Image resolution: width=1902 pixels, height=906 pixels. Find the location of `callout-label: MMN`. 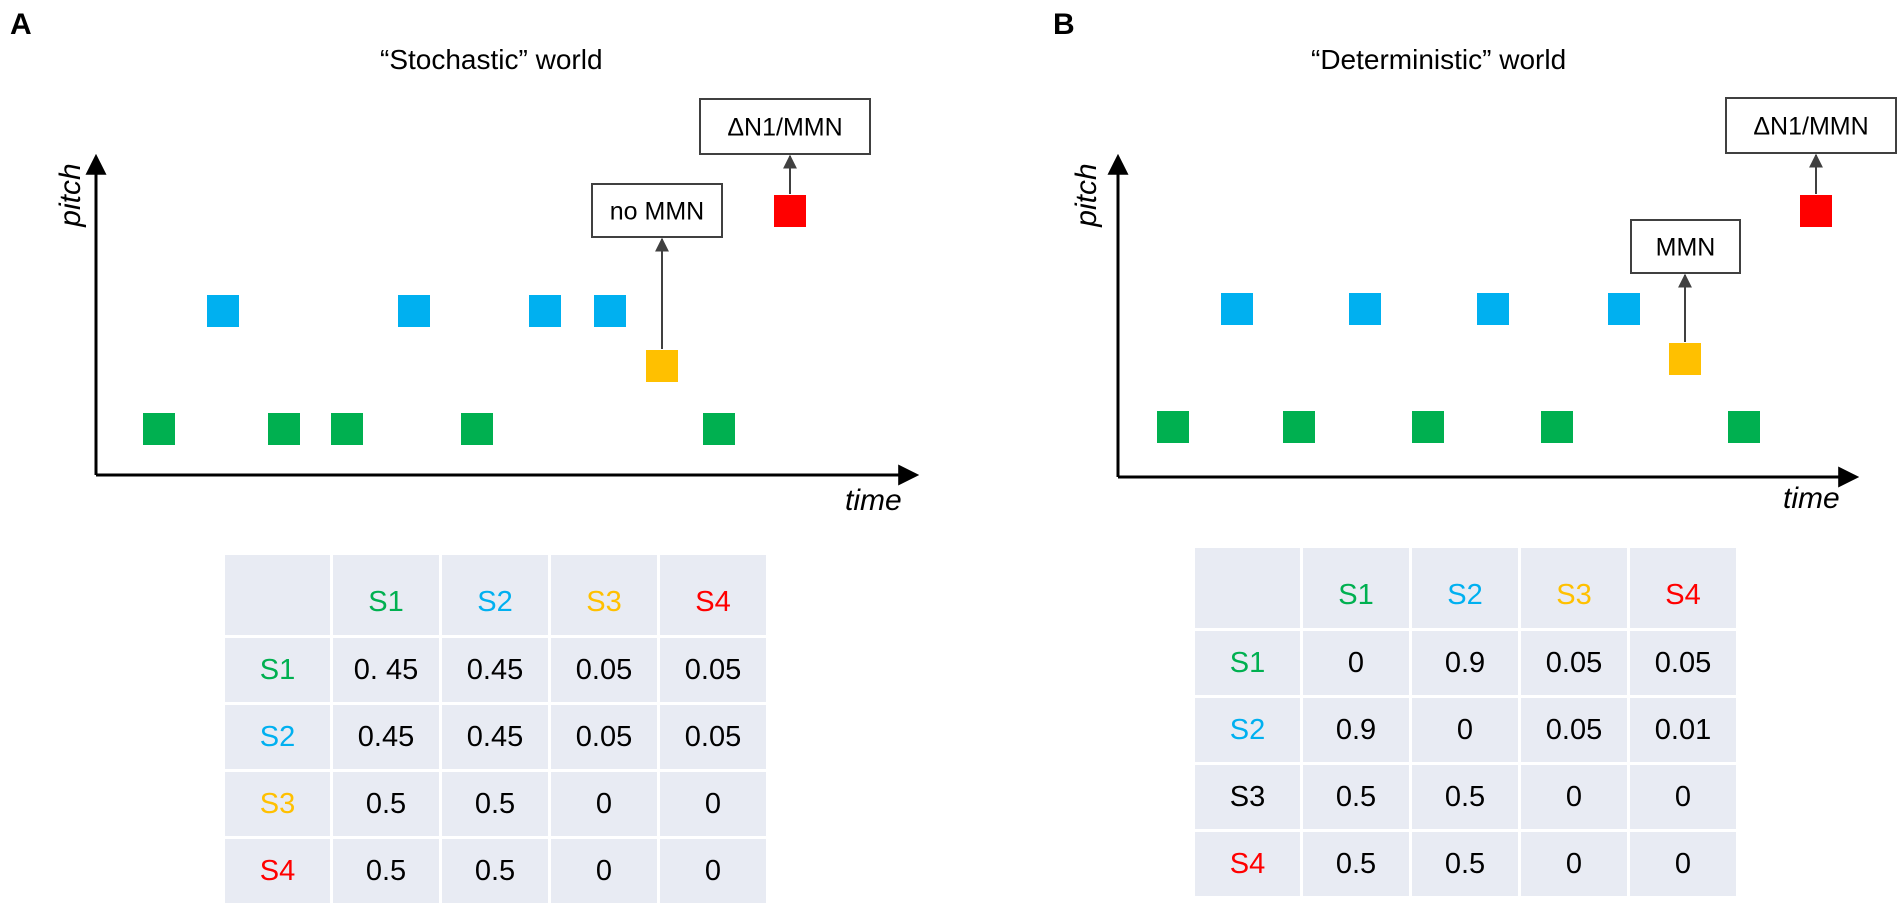

callout-label: MMN is located at coordinates (1686, 248).